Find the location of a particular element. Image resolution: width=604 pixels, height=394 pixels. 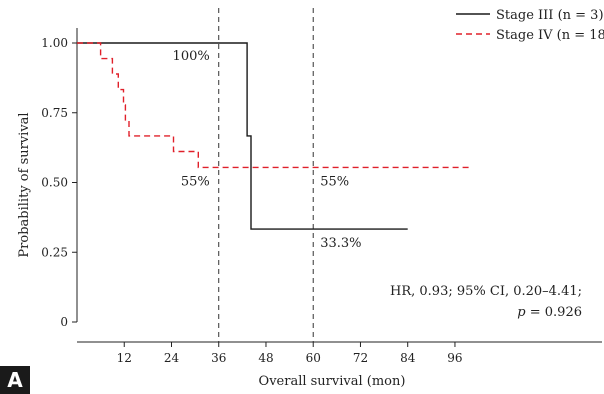

x-tick-label: 12 is located at coordinates (124, 358).